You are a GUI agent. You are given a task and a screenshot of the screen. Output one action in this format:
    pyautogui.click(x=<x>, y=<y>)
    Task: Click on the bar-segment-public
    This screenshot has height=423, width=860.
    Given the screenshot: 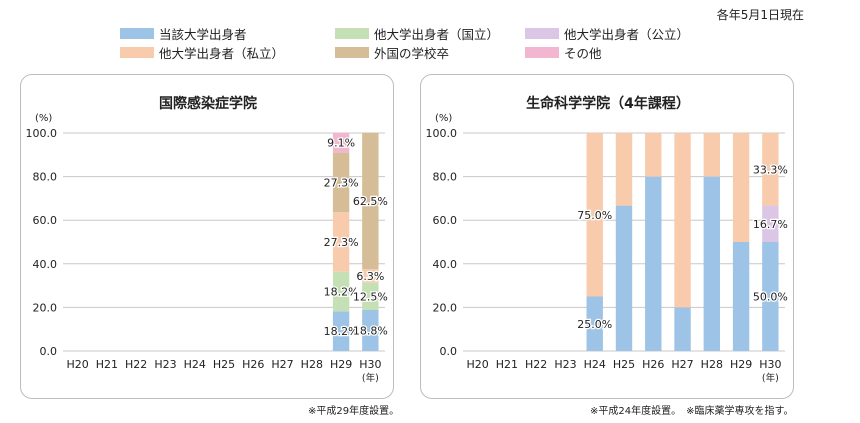 What is the action you would take?
    pyautogui.click(x=770, y=223)
    